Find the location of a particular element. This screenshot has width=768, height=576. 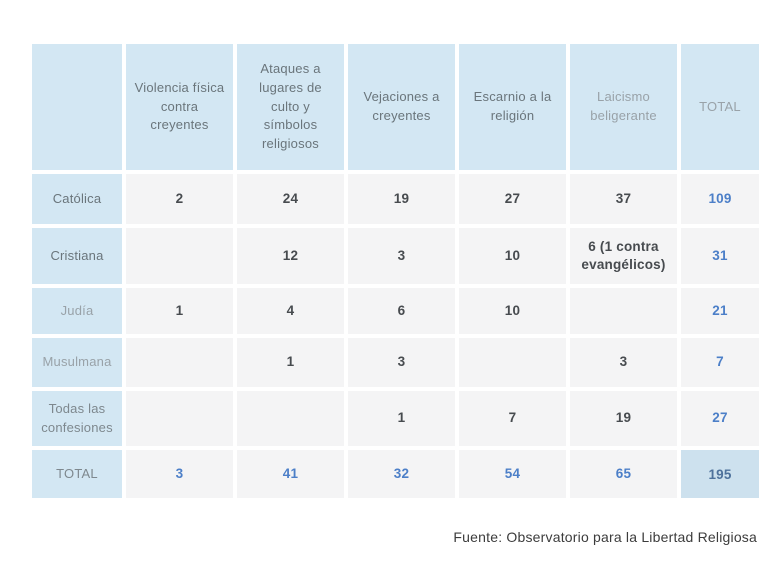

data-cell: 12 is located at coordinates (290, 256).